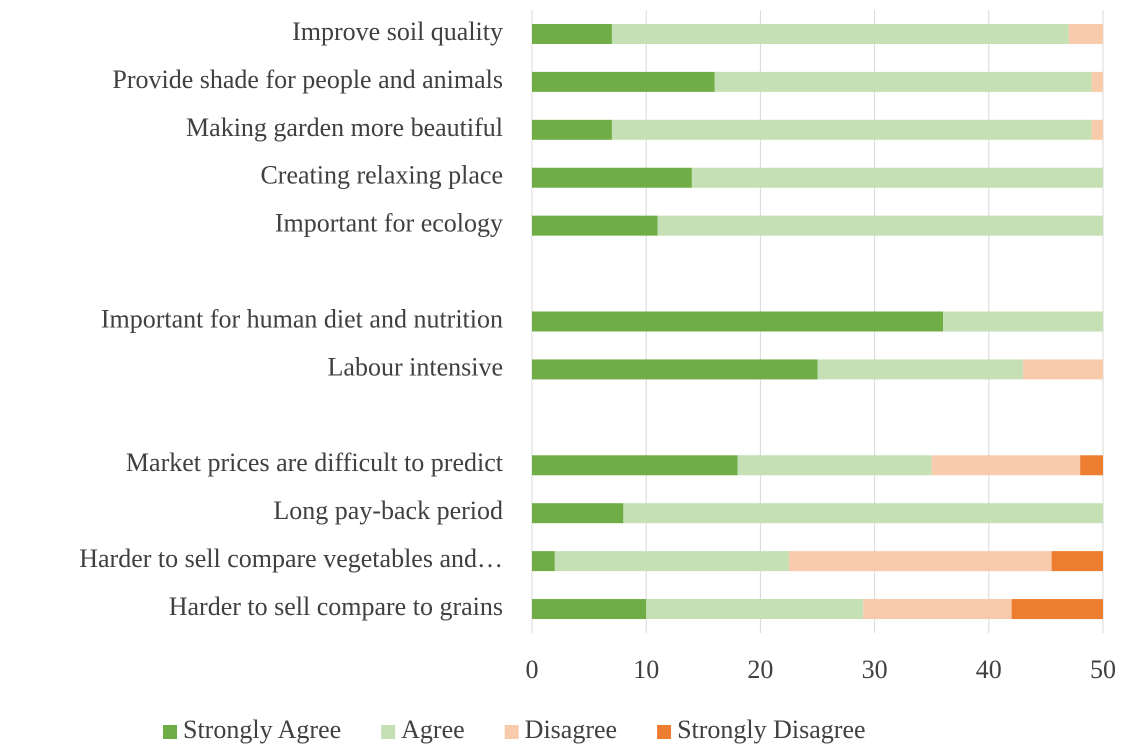 The height and width of the screenshot is (749, 1126). I want to click on y-tick-label: Improve soil quality, so click(397, 31).